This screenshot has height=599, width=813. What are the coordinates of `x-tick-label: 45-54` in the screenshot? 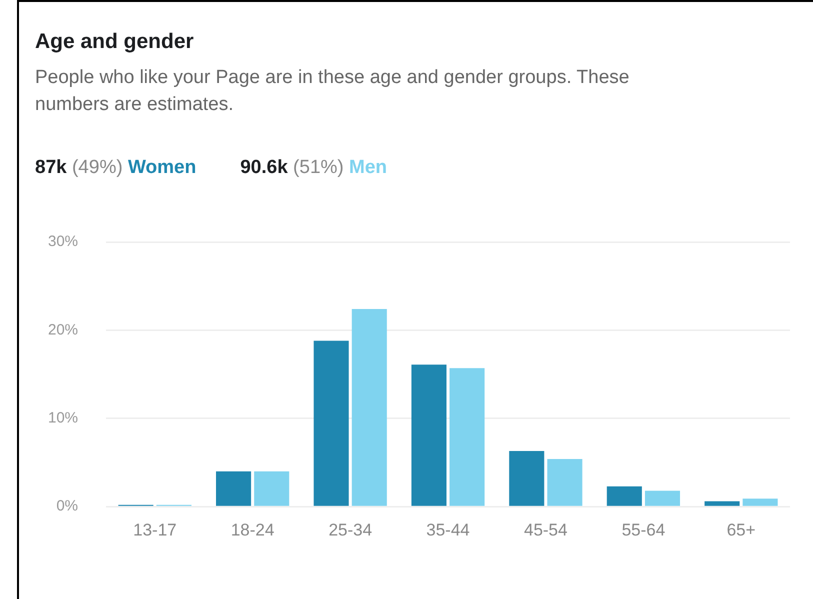 It's located at (546, 530).